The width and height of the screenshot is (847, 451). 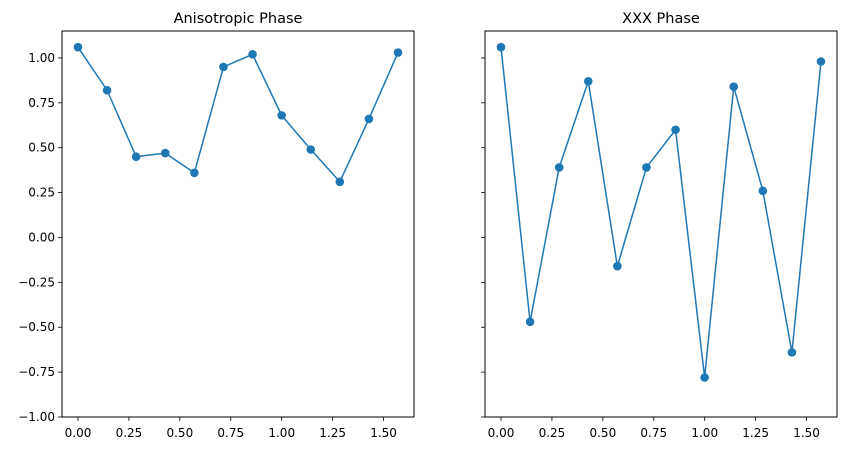 I want to click on y-tick-label: −0.25, so click(x=36, y=282).